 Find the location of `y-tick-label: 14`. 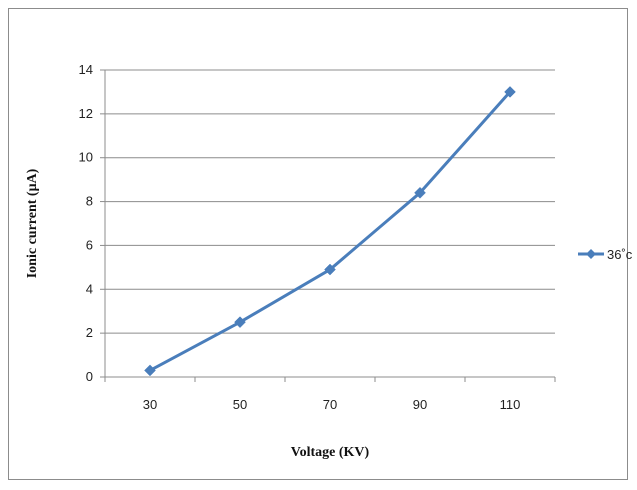

y-tick-label: 14 is located at coordinates (86, 69).